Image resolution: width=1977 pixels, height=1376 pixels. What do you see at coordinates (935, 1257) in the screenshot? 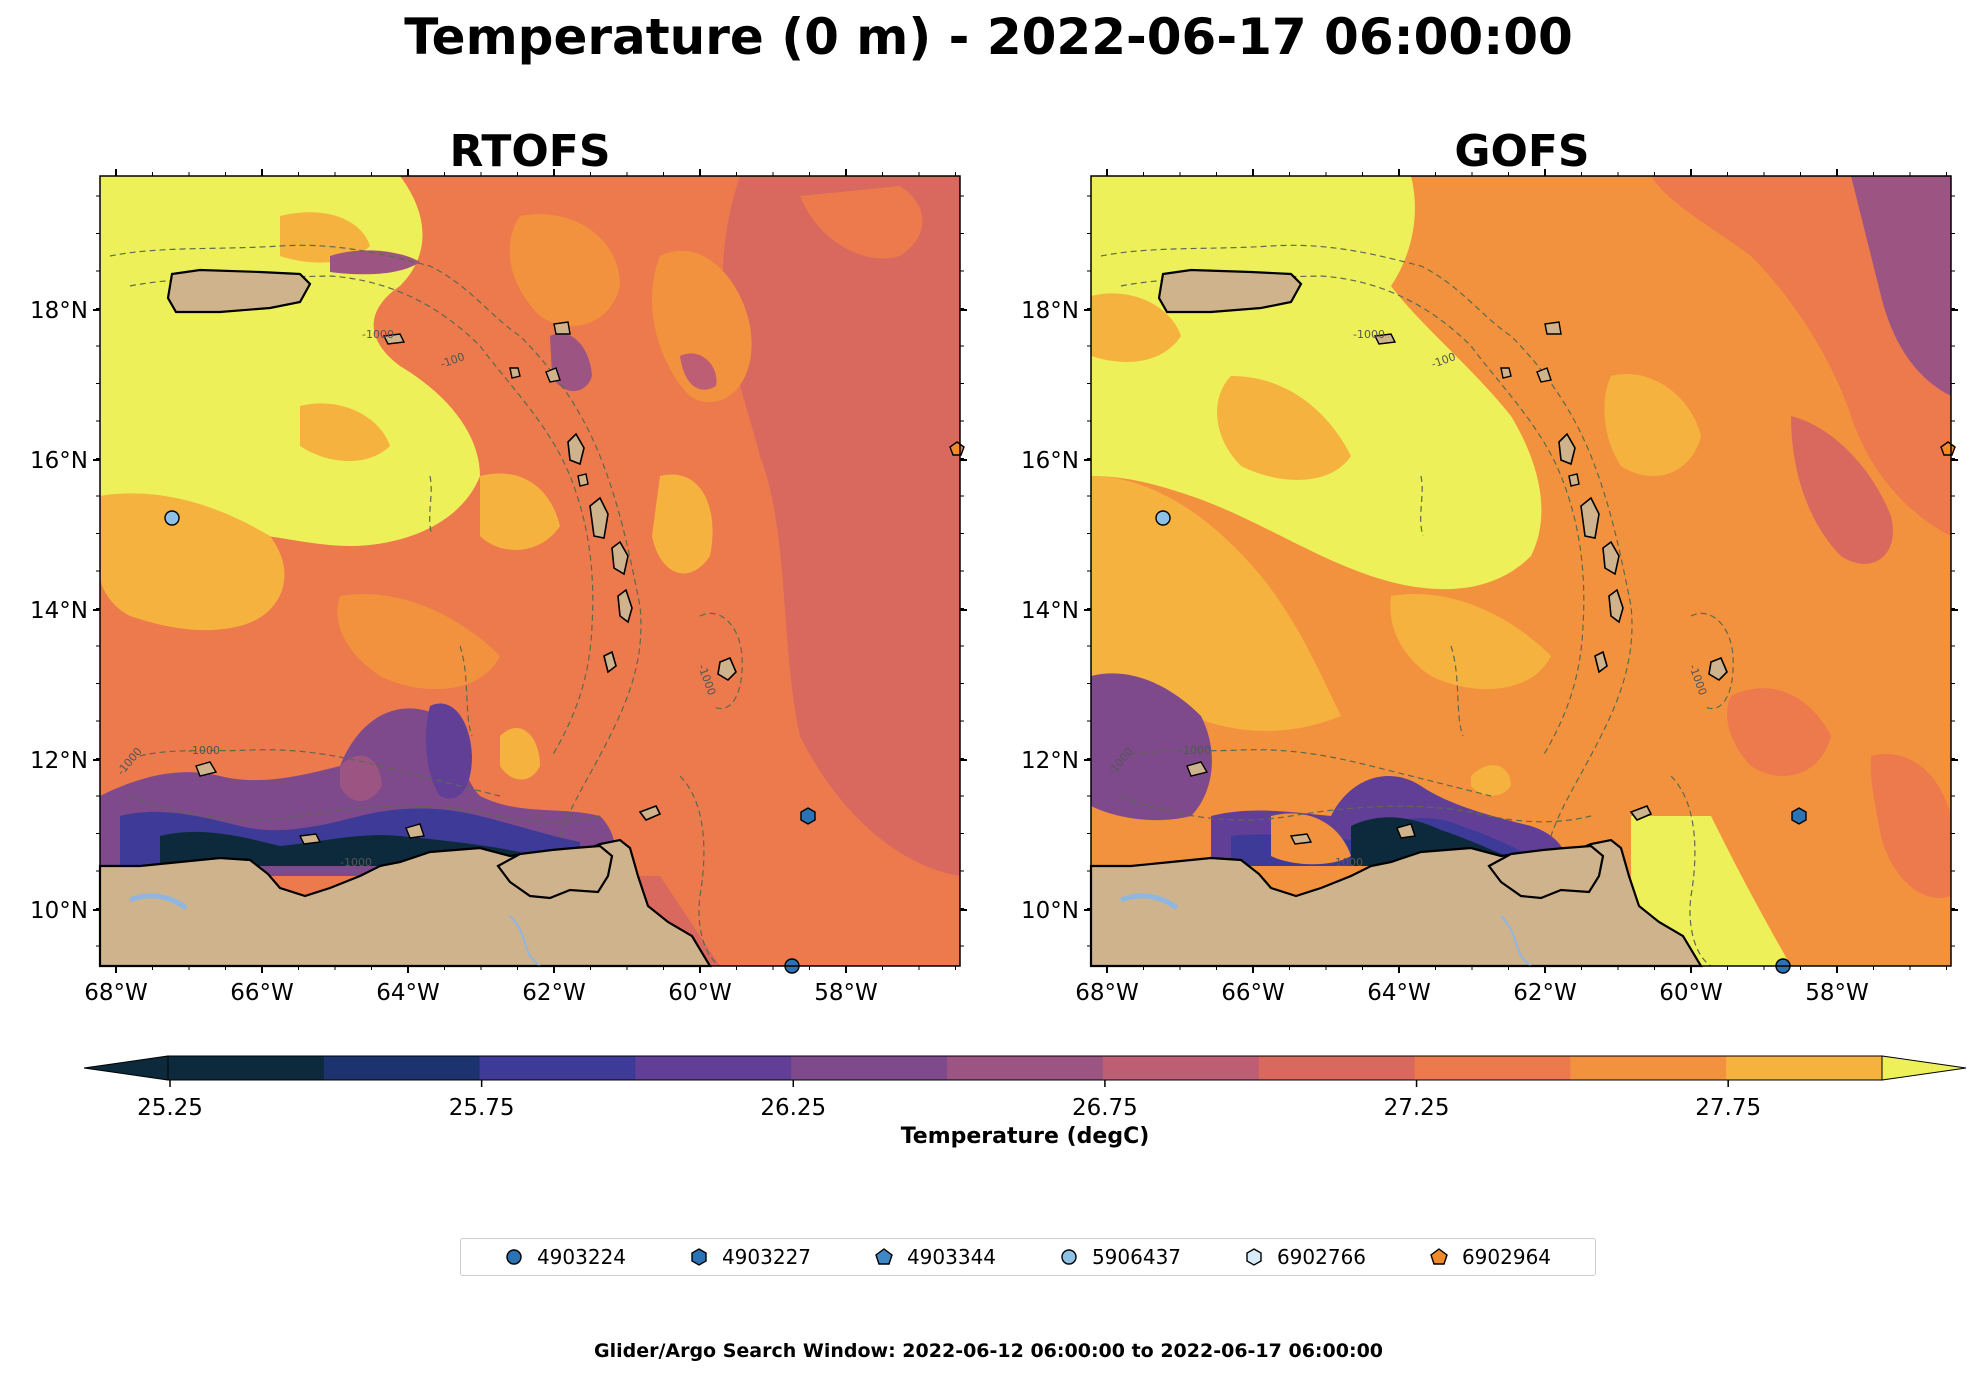
I see `legend-item: 4903344` at bounding box center [935, 1257].